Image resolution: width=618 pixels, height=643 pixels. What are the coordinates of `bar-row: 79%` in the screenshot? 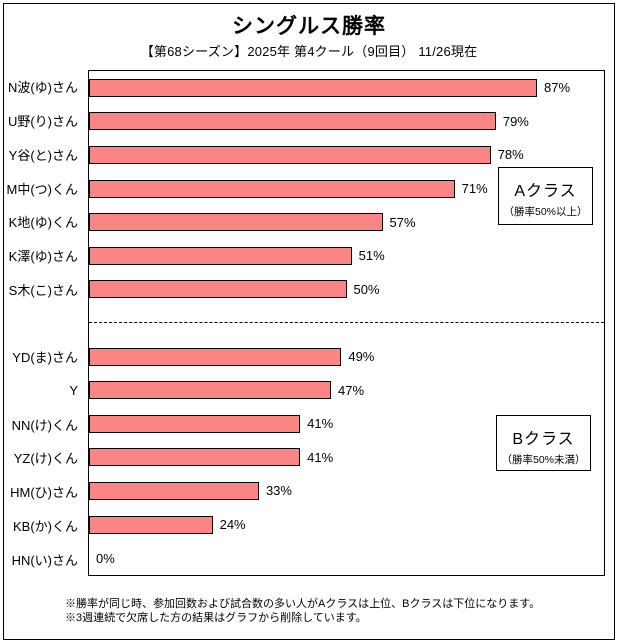 It's located at (346, 122).